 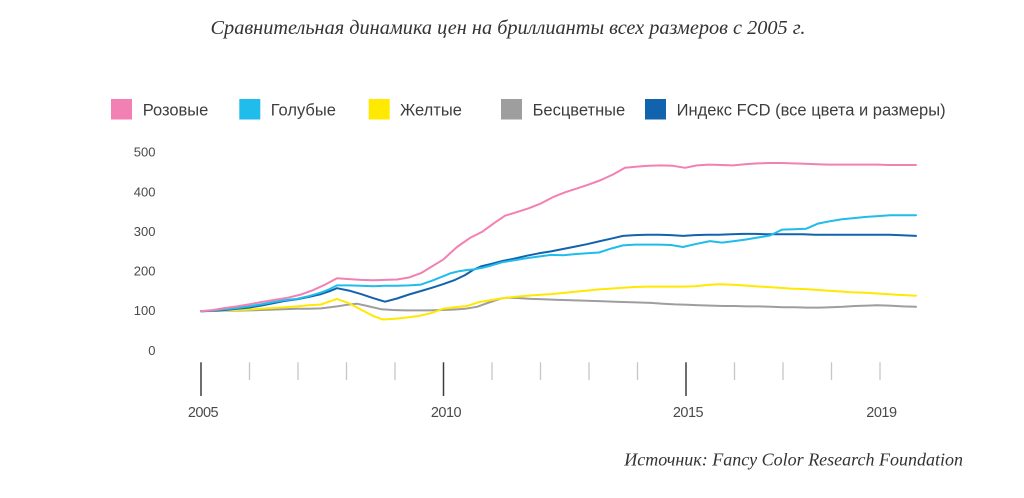 I want to click on svg-text: Бесцветные, so click(x=579, y=111).